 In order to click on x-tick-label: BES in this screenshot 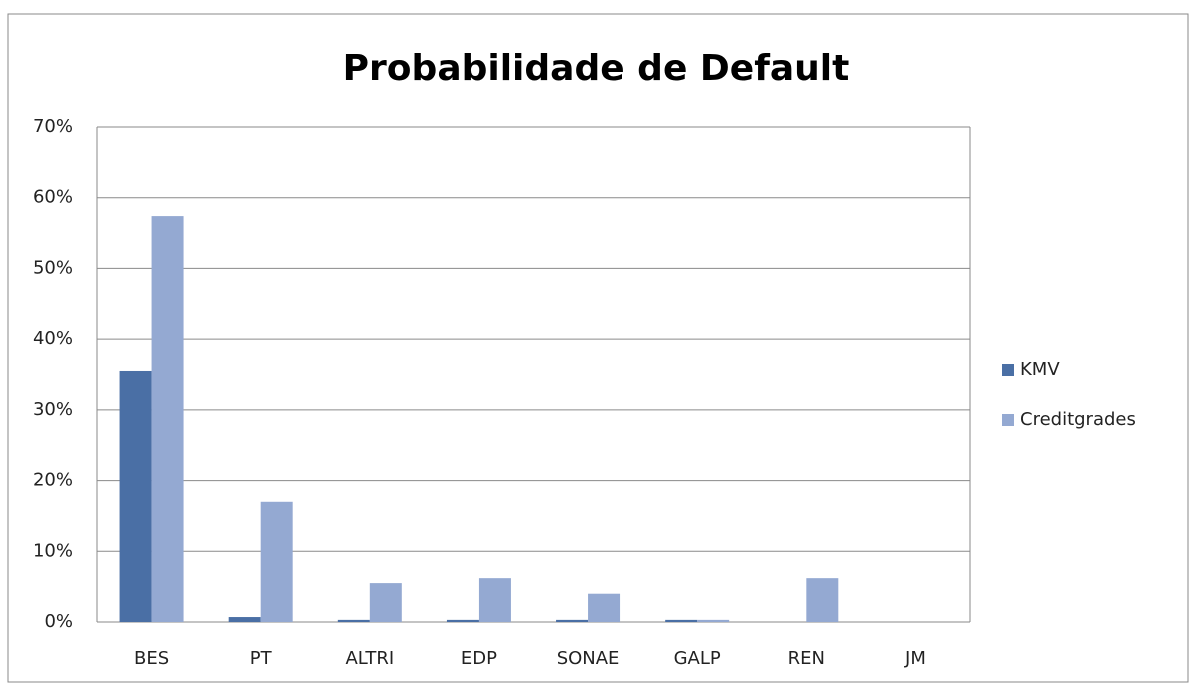, I will do `click(151, 658)`.